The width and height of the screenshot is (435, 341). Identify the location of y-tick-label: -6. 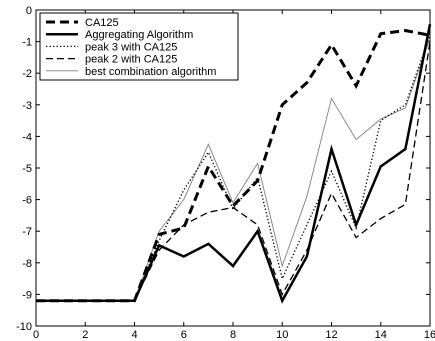
(27, 201).